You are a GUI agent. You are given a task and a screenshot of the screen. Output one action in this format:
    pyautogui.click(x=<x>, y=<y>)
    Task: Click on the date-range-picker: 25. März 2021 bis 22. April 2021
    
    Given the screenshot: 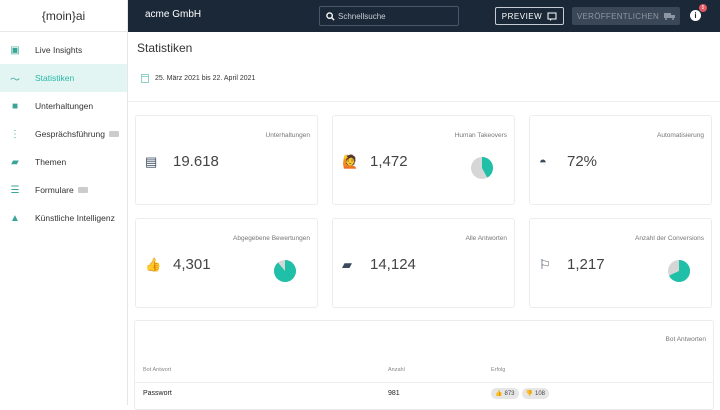 What is the action you would take?
    pyautogui.click(x=198, y=78)
    